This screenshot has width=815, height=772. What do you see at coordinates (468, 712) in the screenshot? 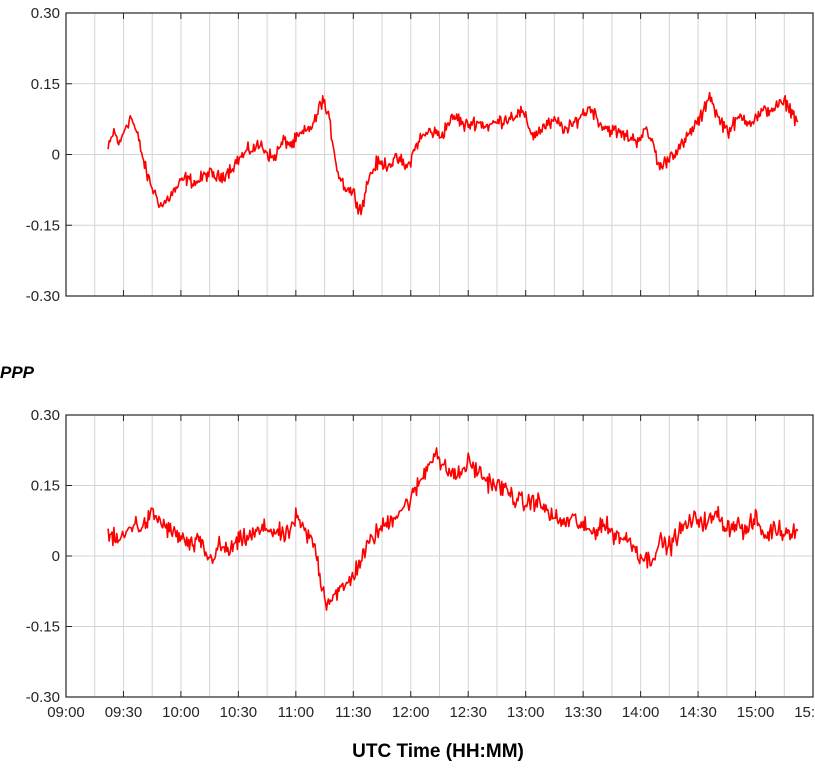
I see `x-tick-label: 12:30` at bounding box center [468, 712].